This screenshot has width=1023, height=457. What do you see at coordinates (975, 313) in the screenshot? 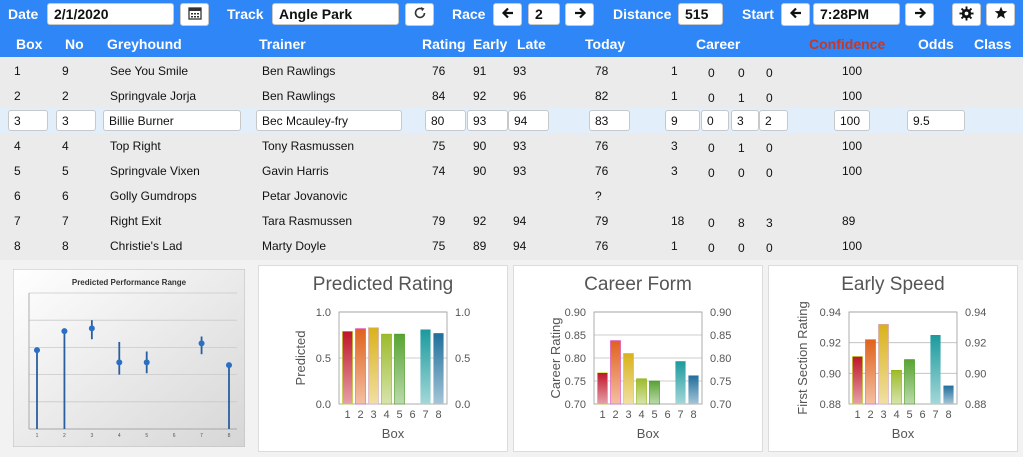
I see `y2-tick-label: 0.94` at bounding box center [975, 313].